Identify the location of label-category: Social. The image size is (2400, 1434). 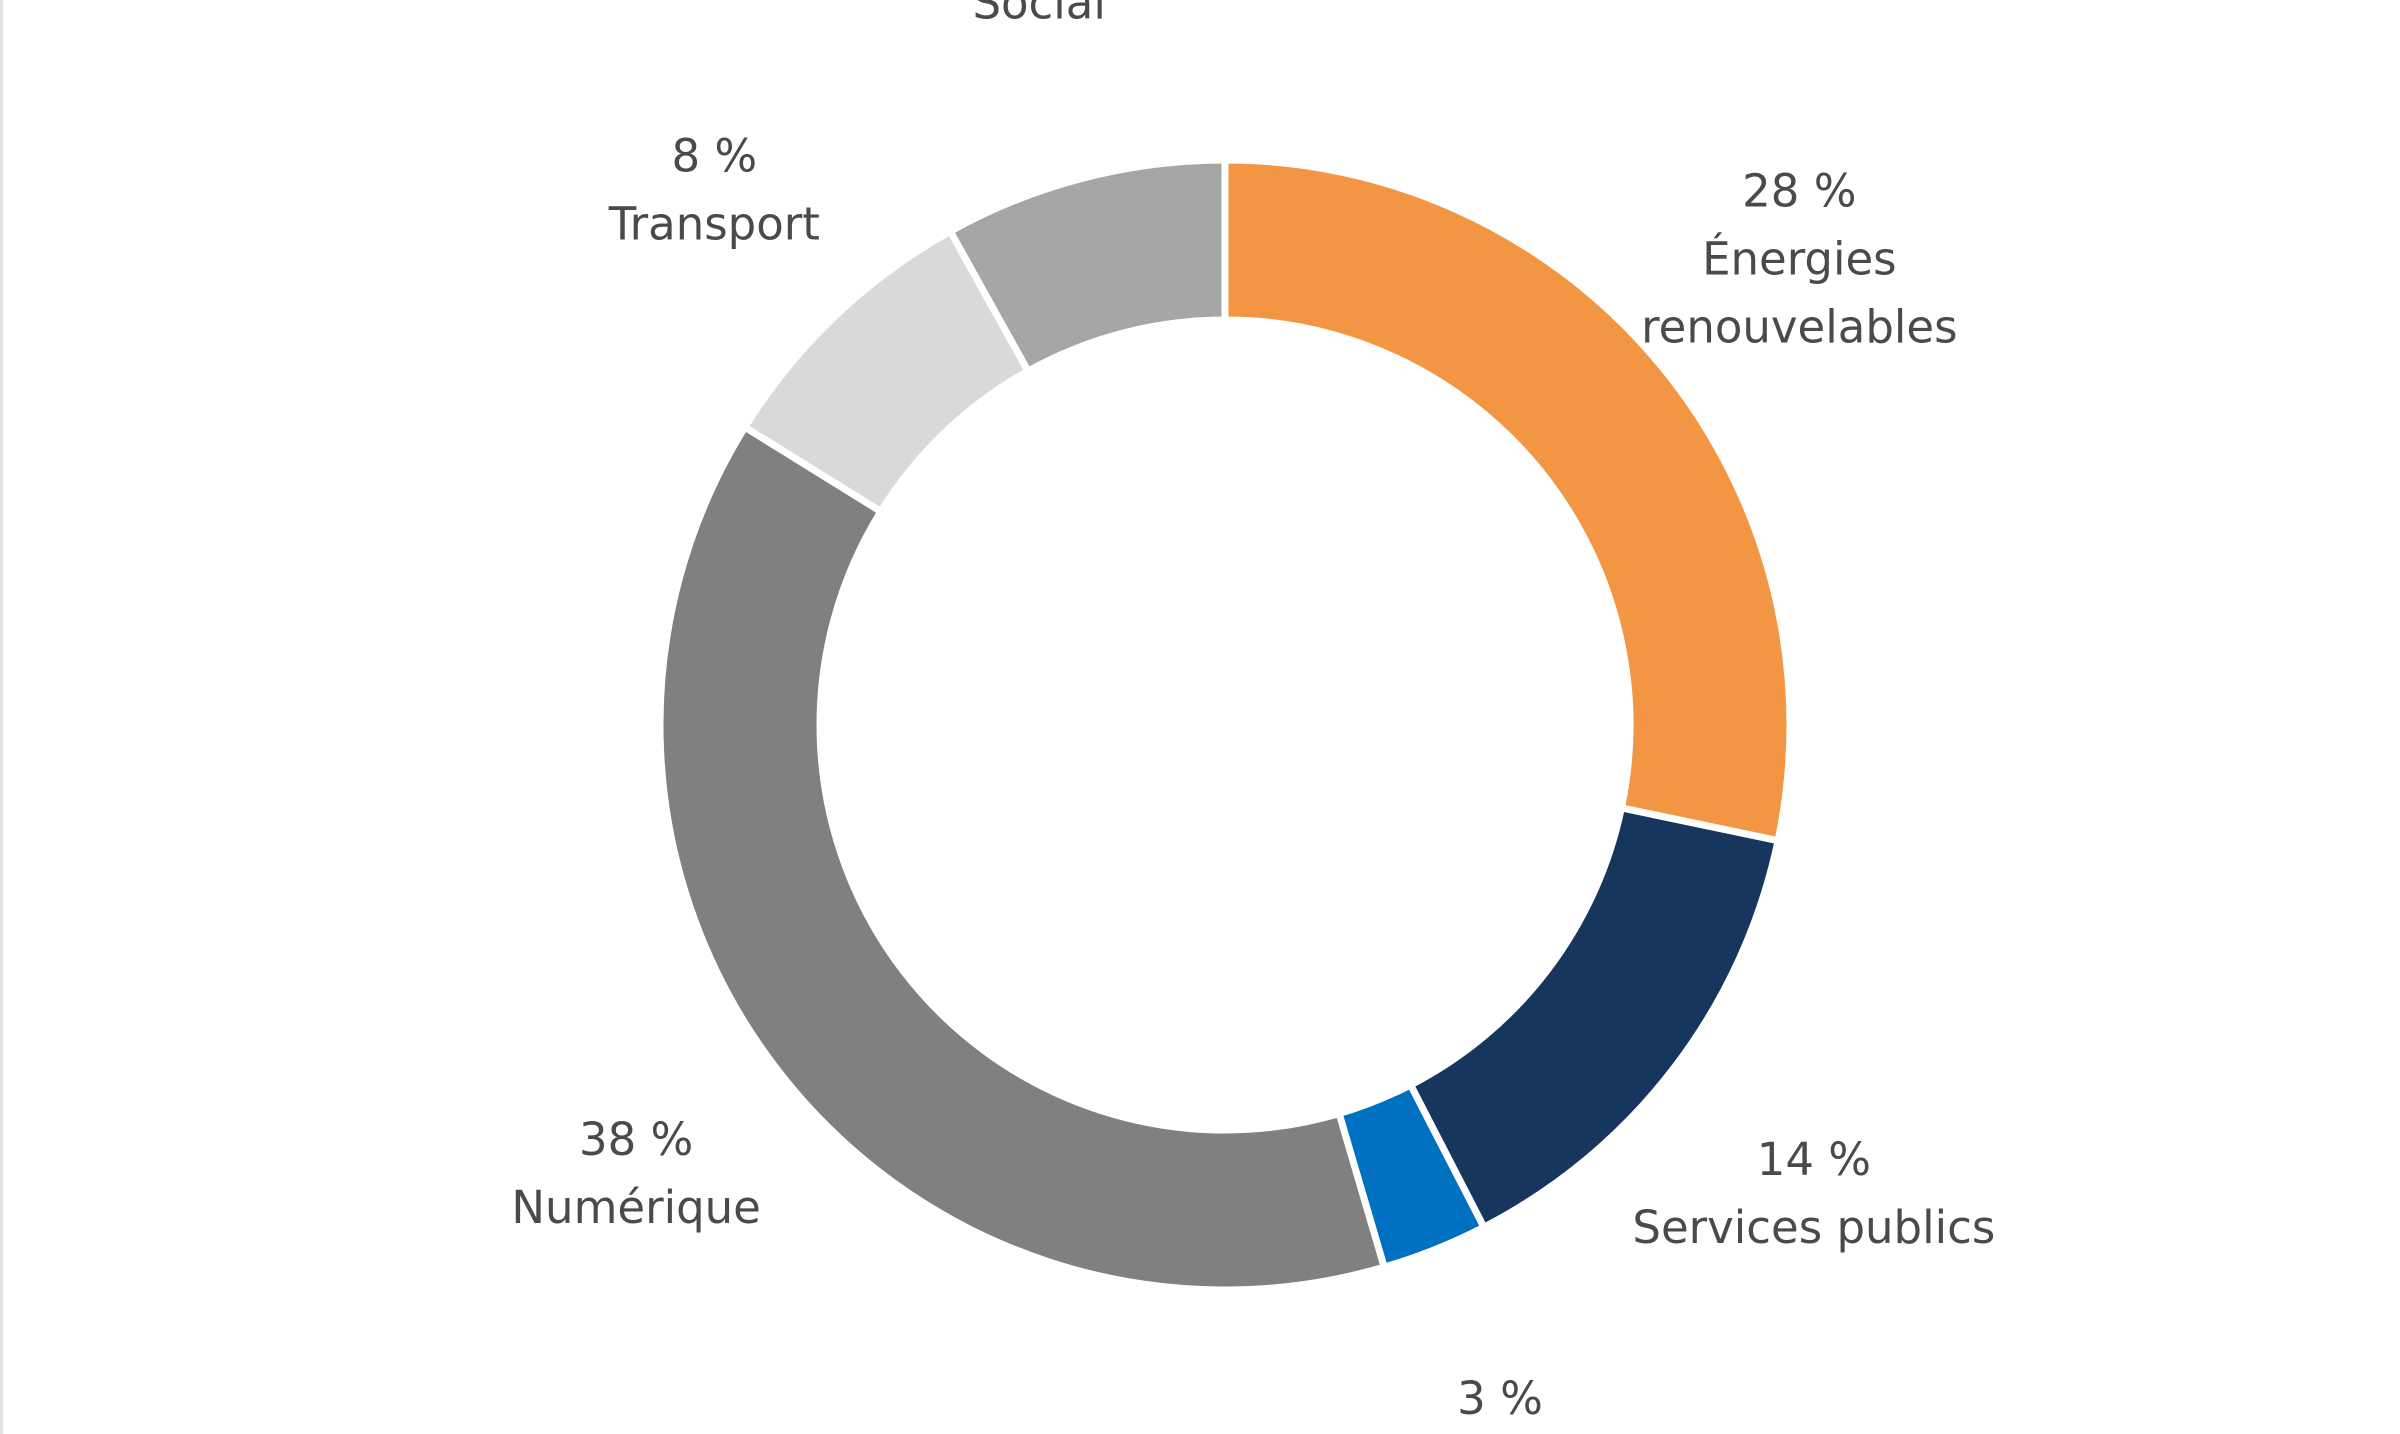
(1038, 14).